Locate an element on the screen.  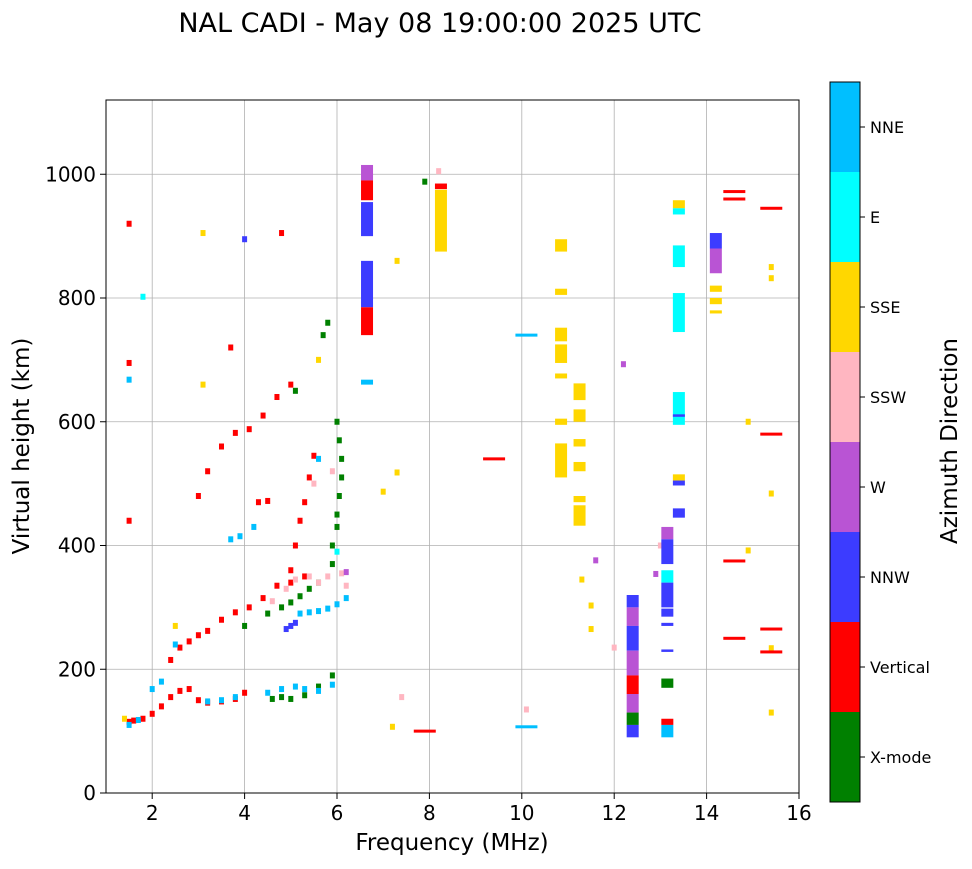
x-tick-label: 14 is located at coordinates (706, 813).